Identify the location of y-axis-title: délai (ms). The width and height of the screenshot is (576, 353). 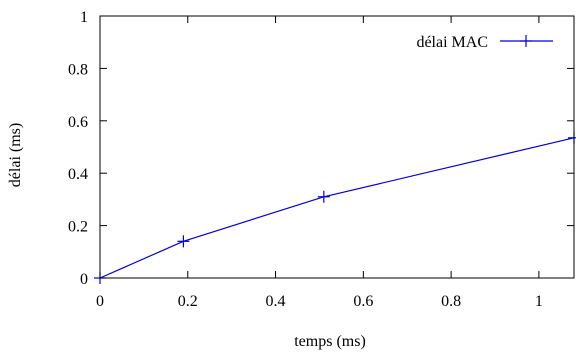
(15, 155).